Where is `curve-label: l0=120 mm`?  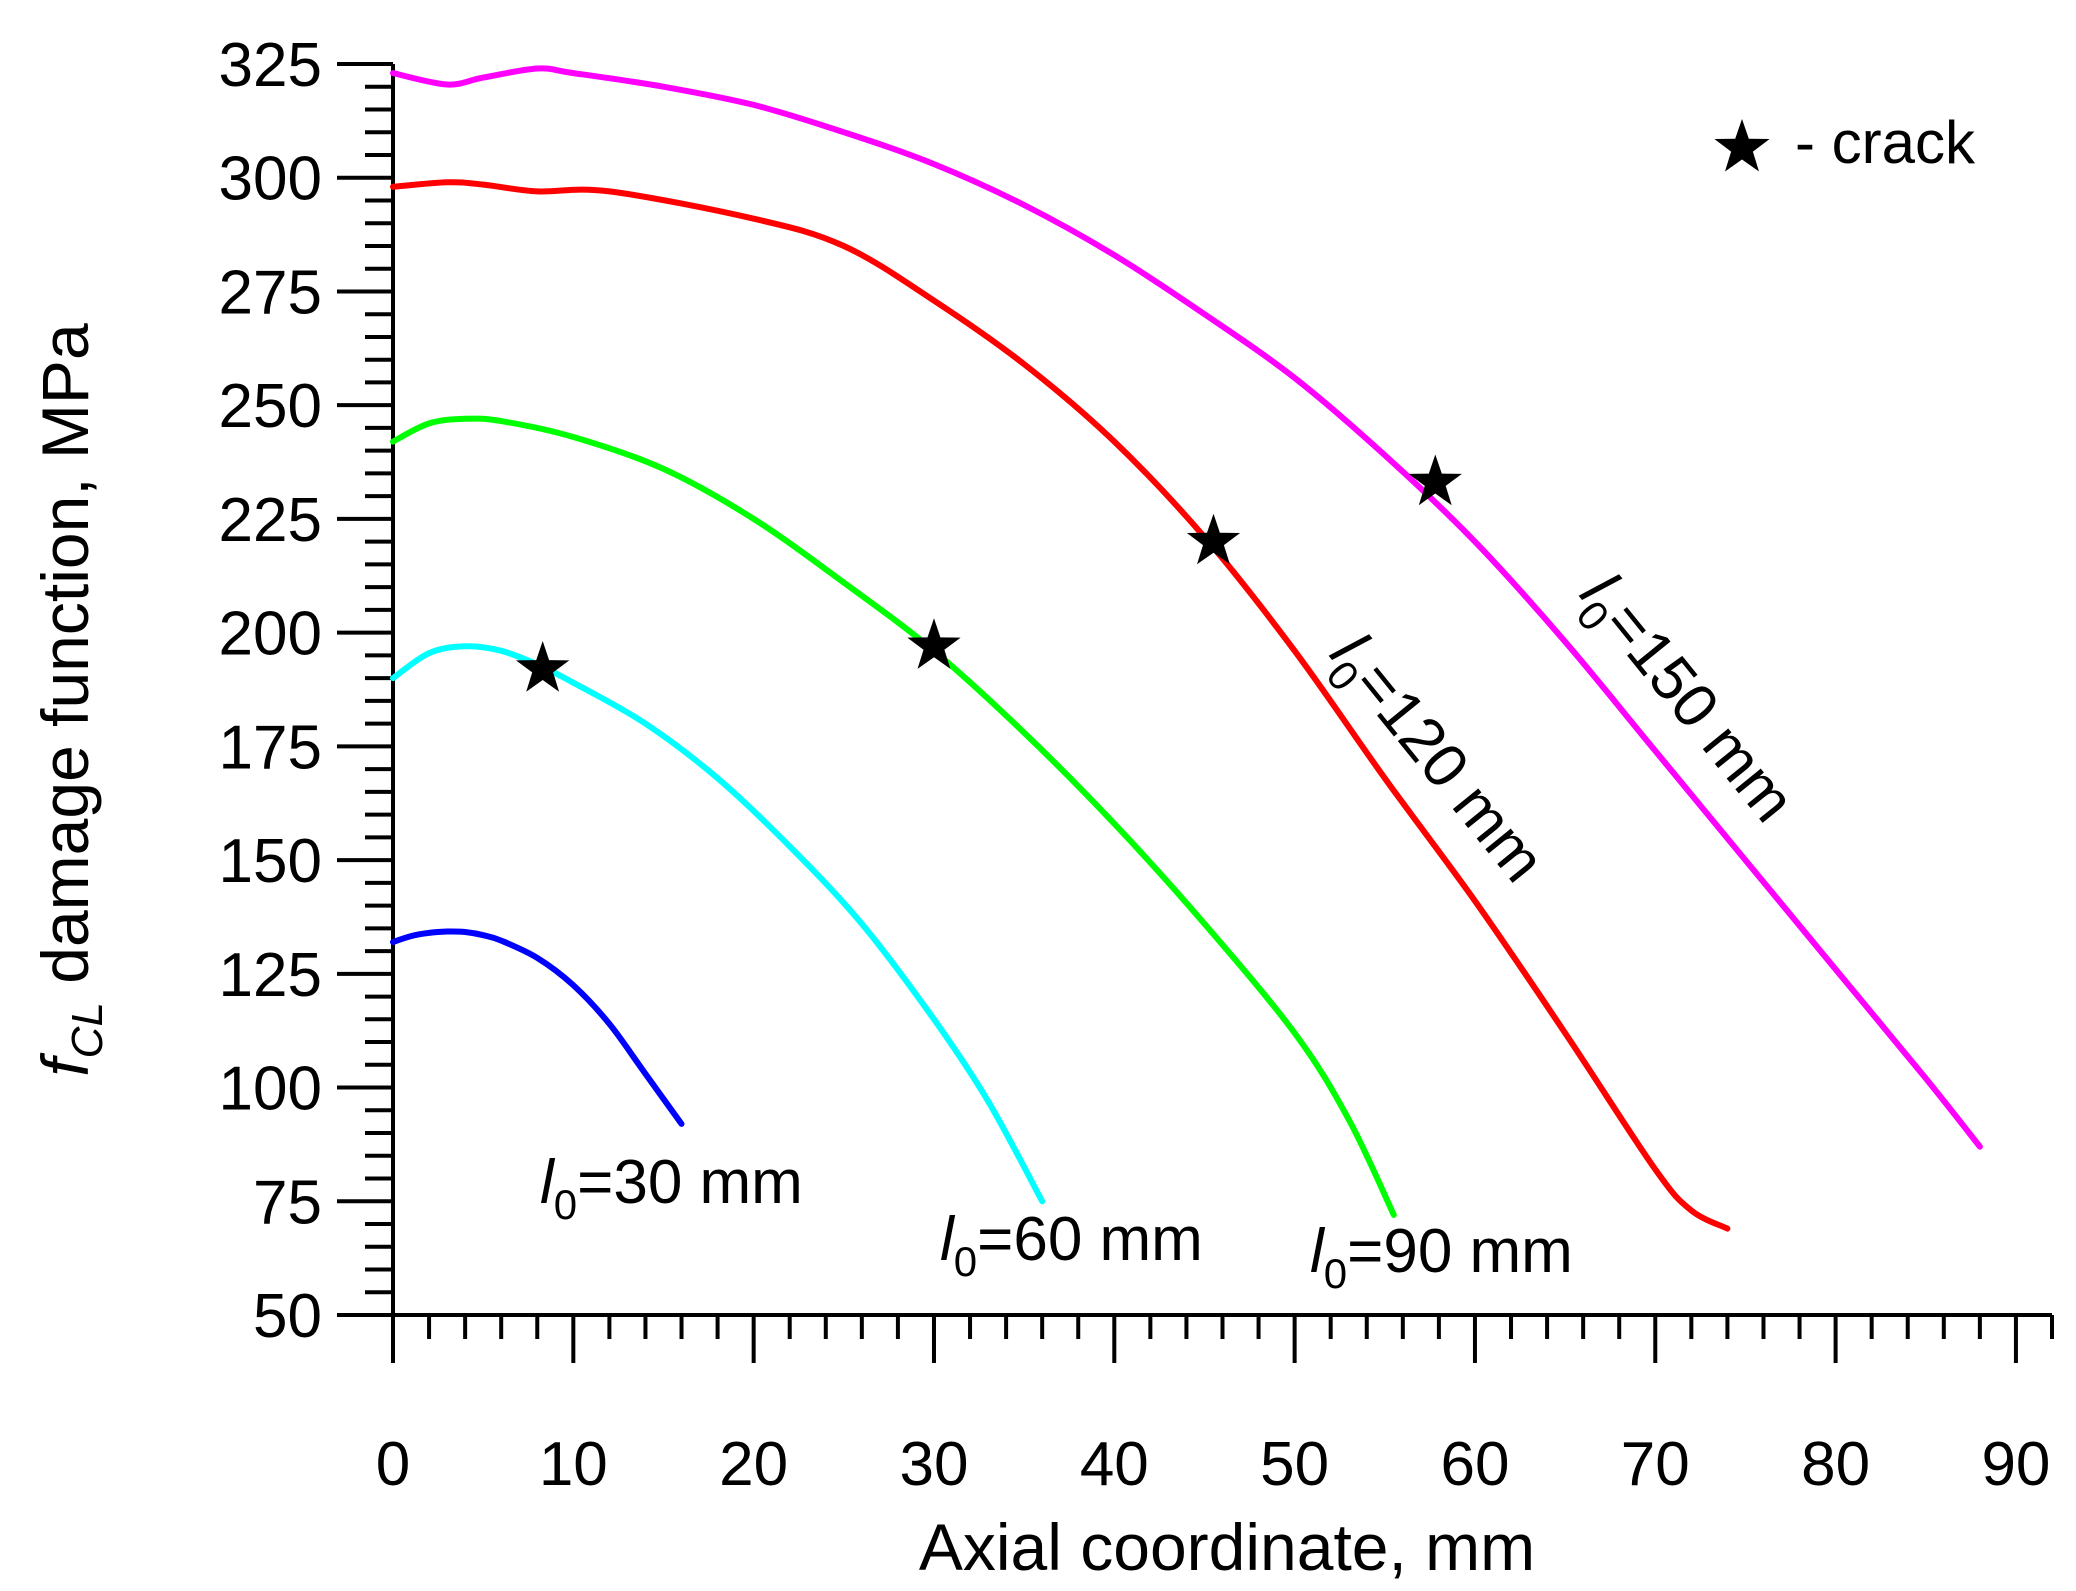 curve-label: l0=120 mm is located at coordinates (1433, 760).